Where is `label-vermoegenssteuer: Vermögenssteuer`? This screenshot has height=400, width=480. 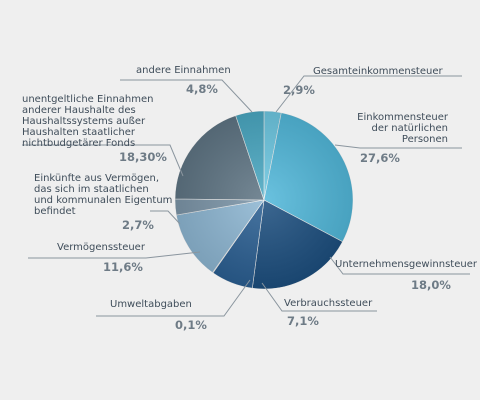 label-vermoegenssteuer: Vermögenssteuer is located at coordinates (101, 247).